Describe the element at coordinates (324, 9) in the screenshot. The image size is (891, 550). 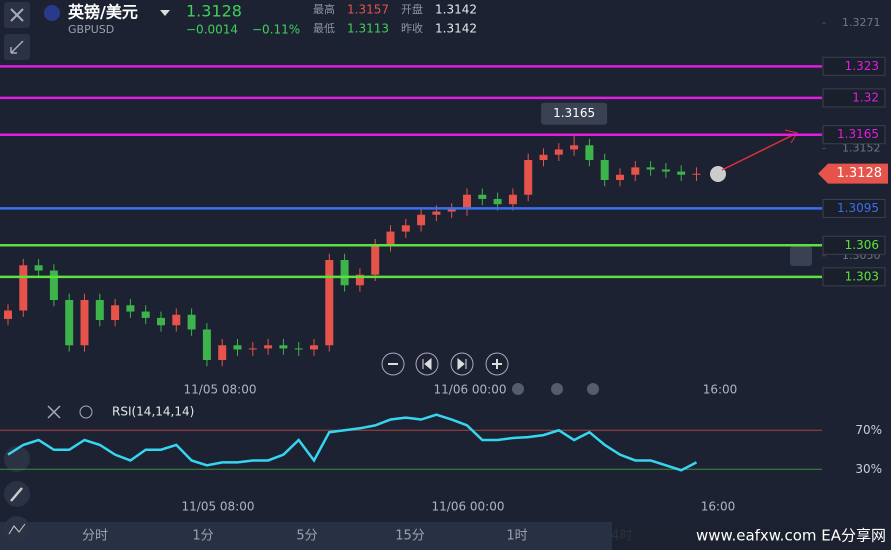
I see `stat-label: 最高` at that location.